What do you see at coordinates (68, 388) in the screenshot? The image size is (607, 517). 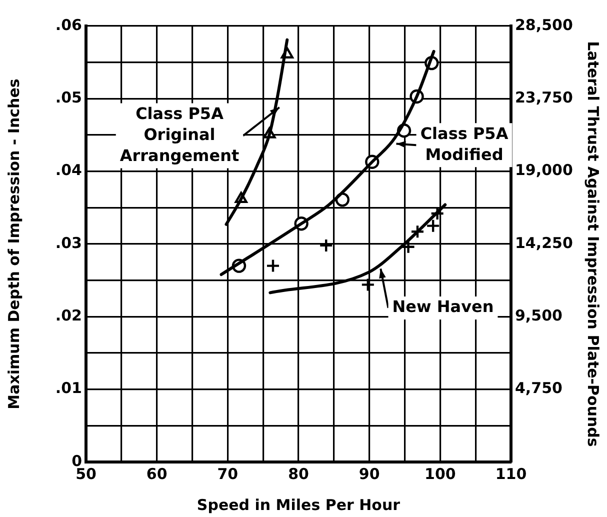 I see `y-tick-label: .01` at bounding box center [68, 388].